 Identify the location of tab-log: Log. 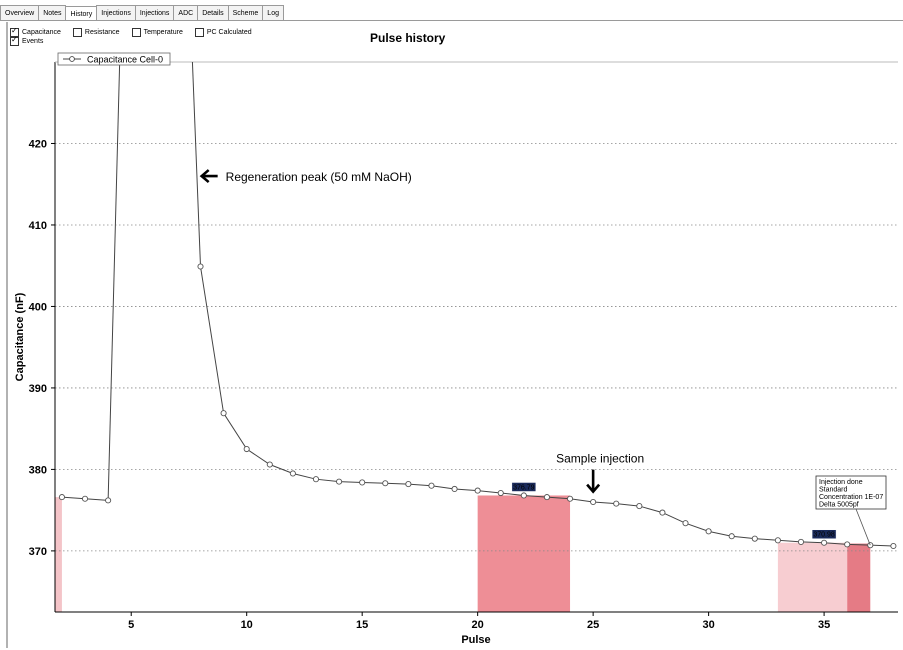
(273, 12).